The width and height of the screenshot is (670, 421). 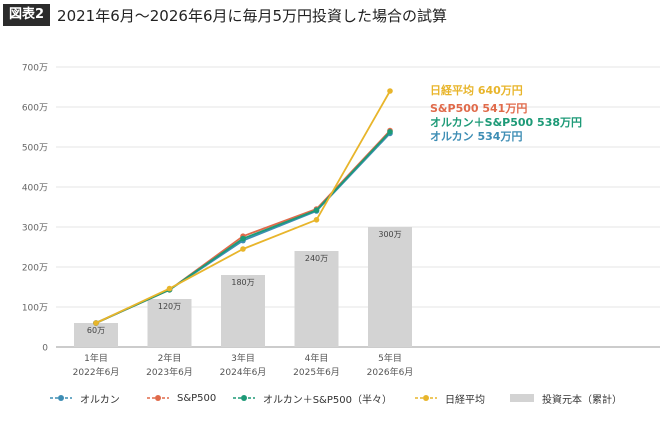 I want to click on legend-label: 投資元本（累計）, so click(x=582, y=400).